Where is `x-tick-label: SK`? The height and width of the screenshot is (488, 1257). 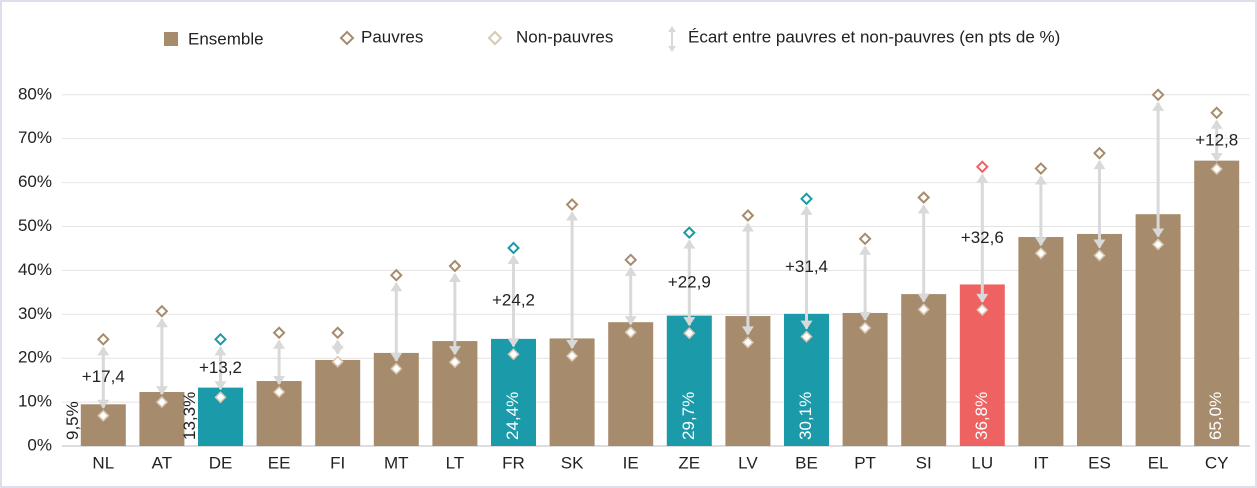 x-tick-label: SK is located at coordinates (572, 462).